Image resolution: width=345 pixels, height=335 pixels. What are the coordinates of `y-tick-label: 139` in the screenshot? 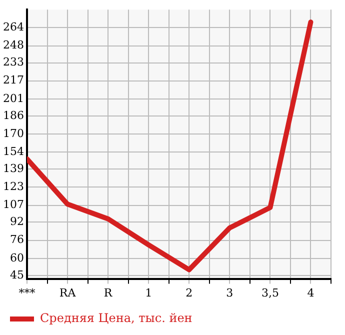 It's located at (13, 168).